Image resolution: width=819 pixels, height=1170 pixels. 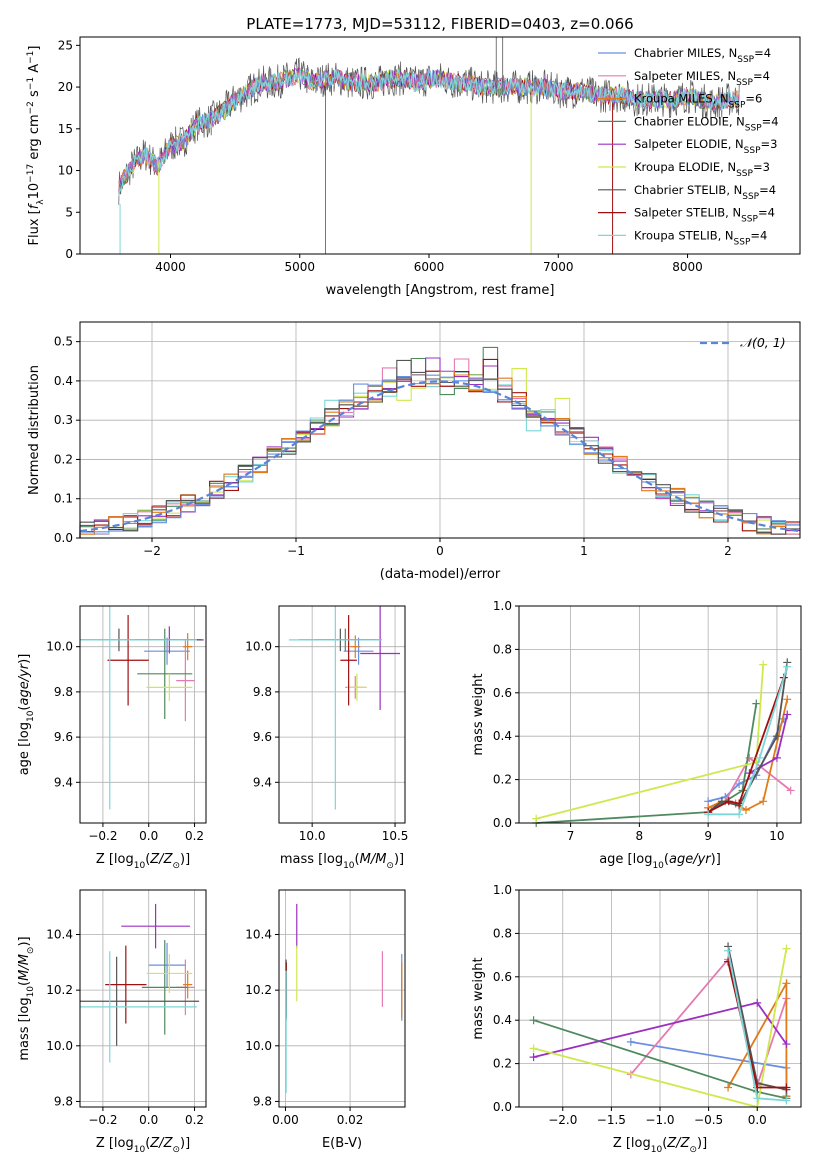 I want to click on y-tick-label: 10, so click(x=65, y=171).